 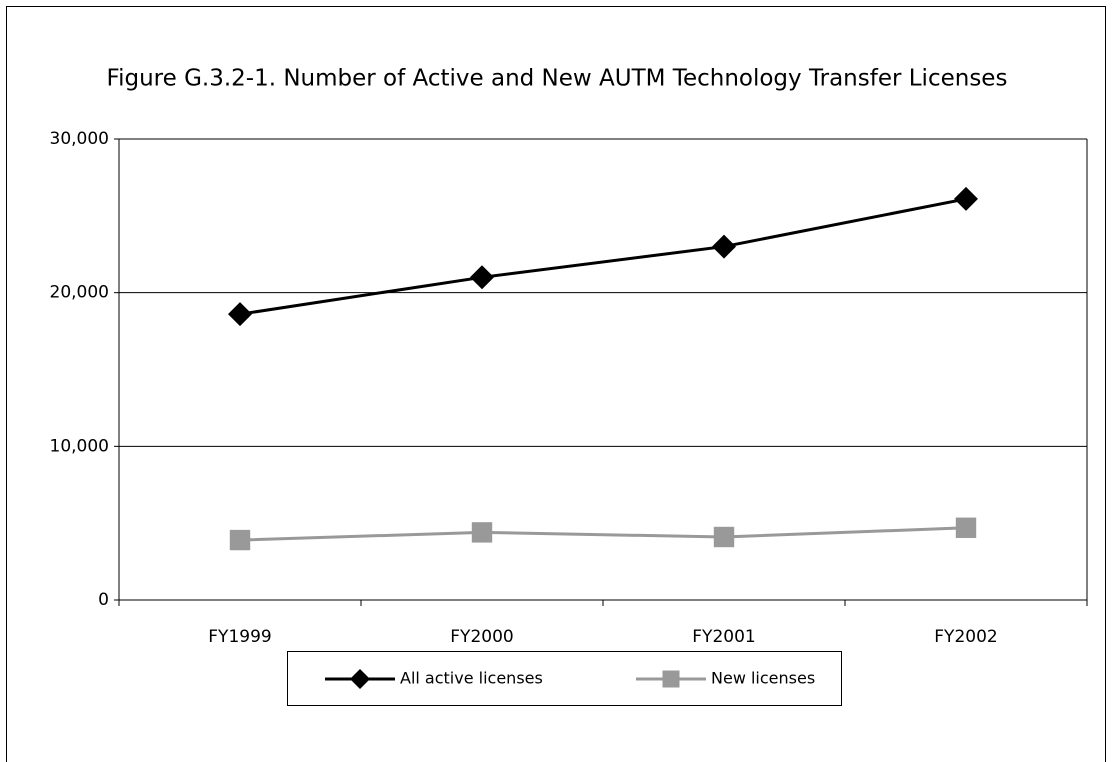 What do you see at coordinates (79, 139) in the screenshot?
I see `y-tick-label: 30,000` at bounding box center [79, 139].